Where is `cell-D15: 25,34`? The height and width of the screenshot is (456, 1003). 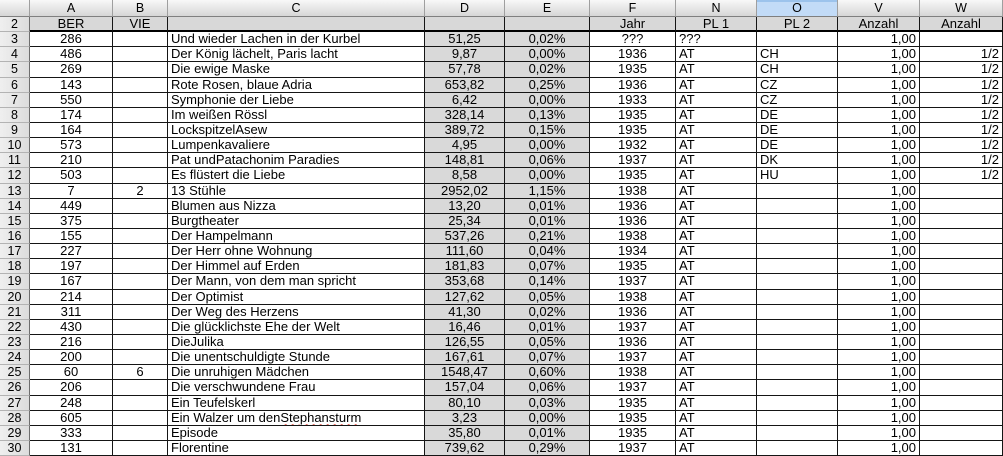
cell-D15: 25,34 is located at coordinates (465, 221).